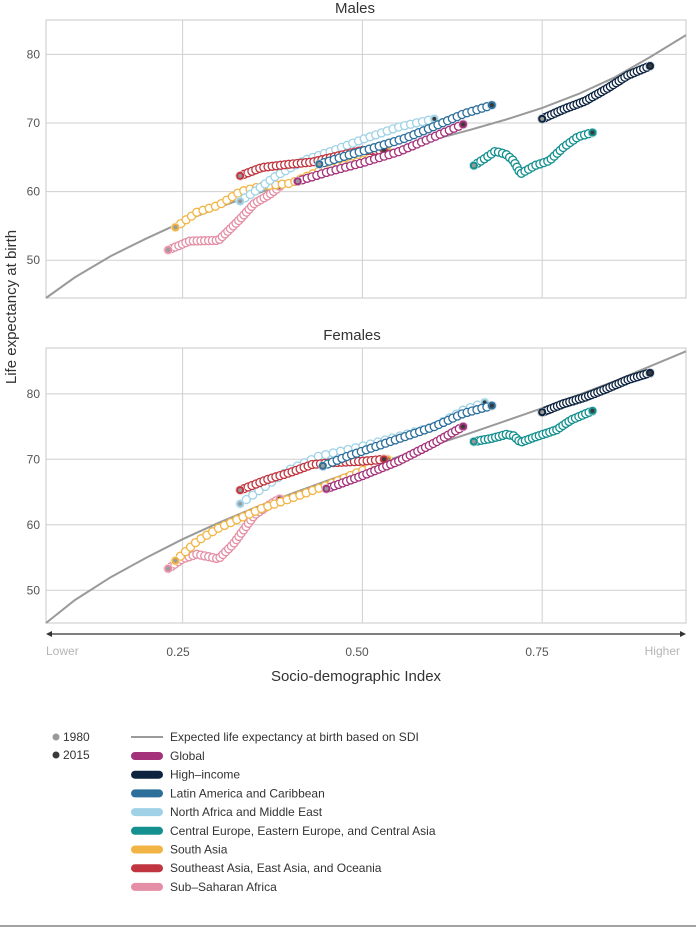 Image resolution: width=696 pixels, height=935 pixels. What do you see at coordinates (178, 652) in the screenshot?
I see `x-tick-label: 0.25` at bounding box center [178, 652].